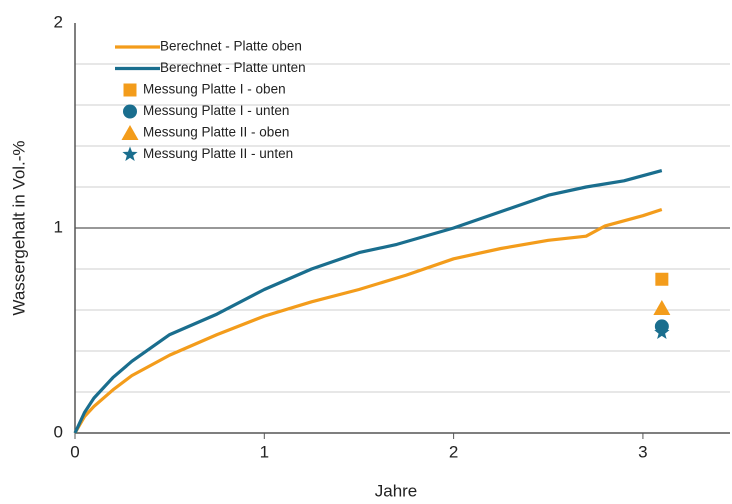 The image size is (732, 504). I want to click on x-tick-label: 2, so click(453, 451).